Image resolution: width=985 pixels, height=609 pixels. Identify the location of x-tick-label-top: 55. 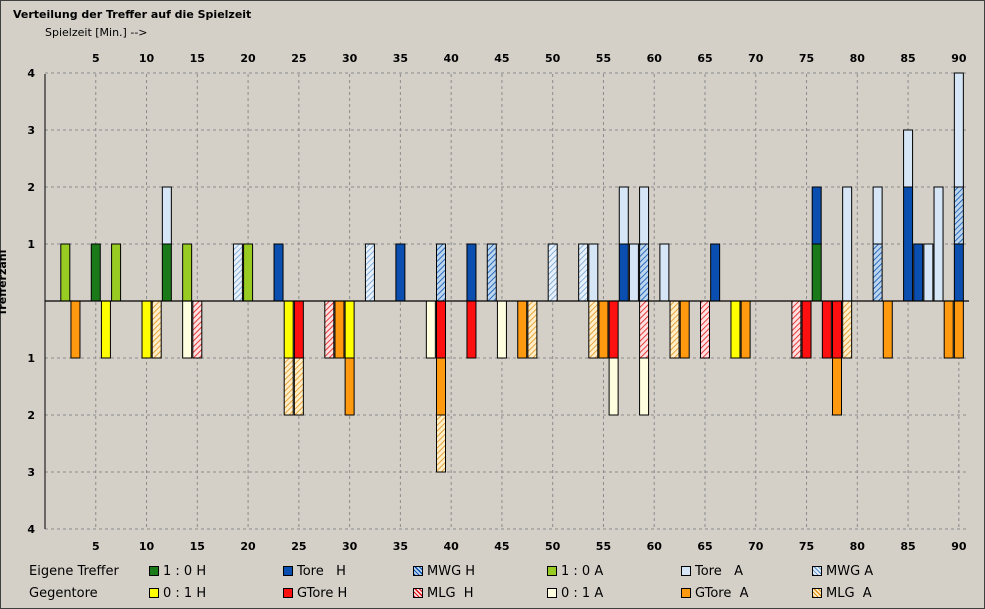
(603, 58).